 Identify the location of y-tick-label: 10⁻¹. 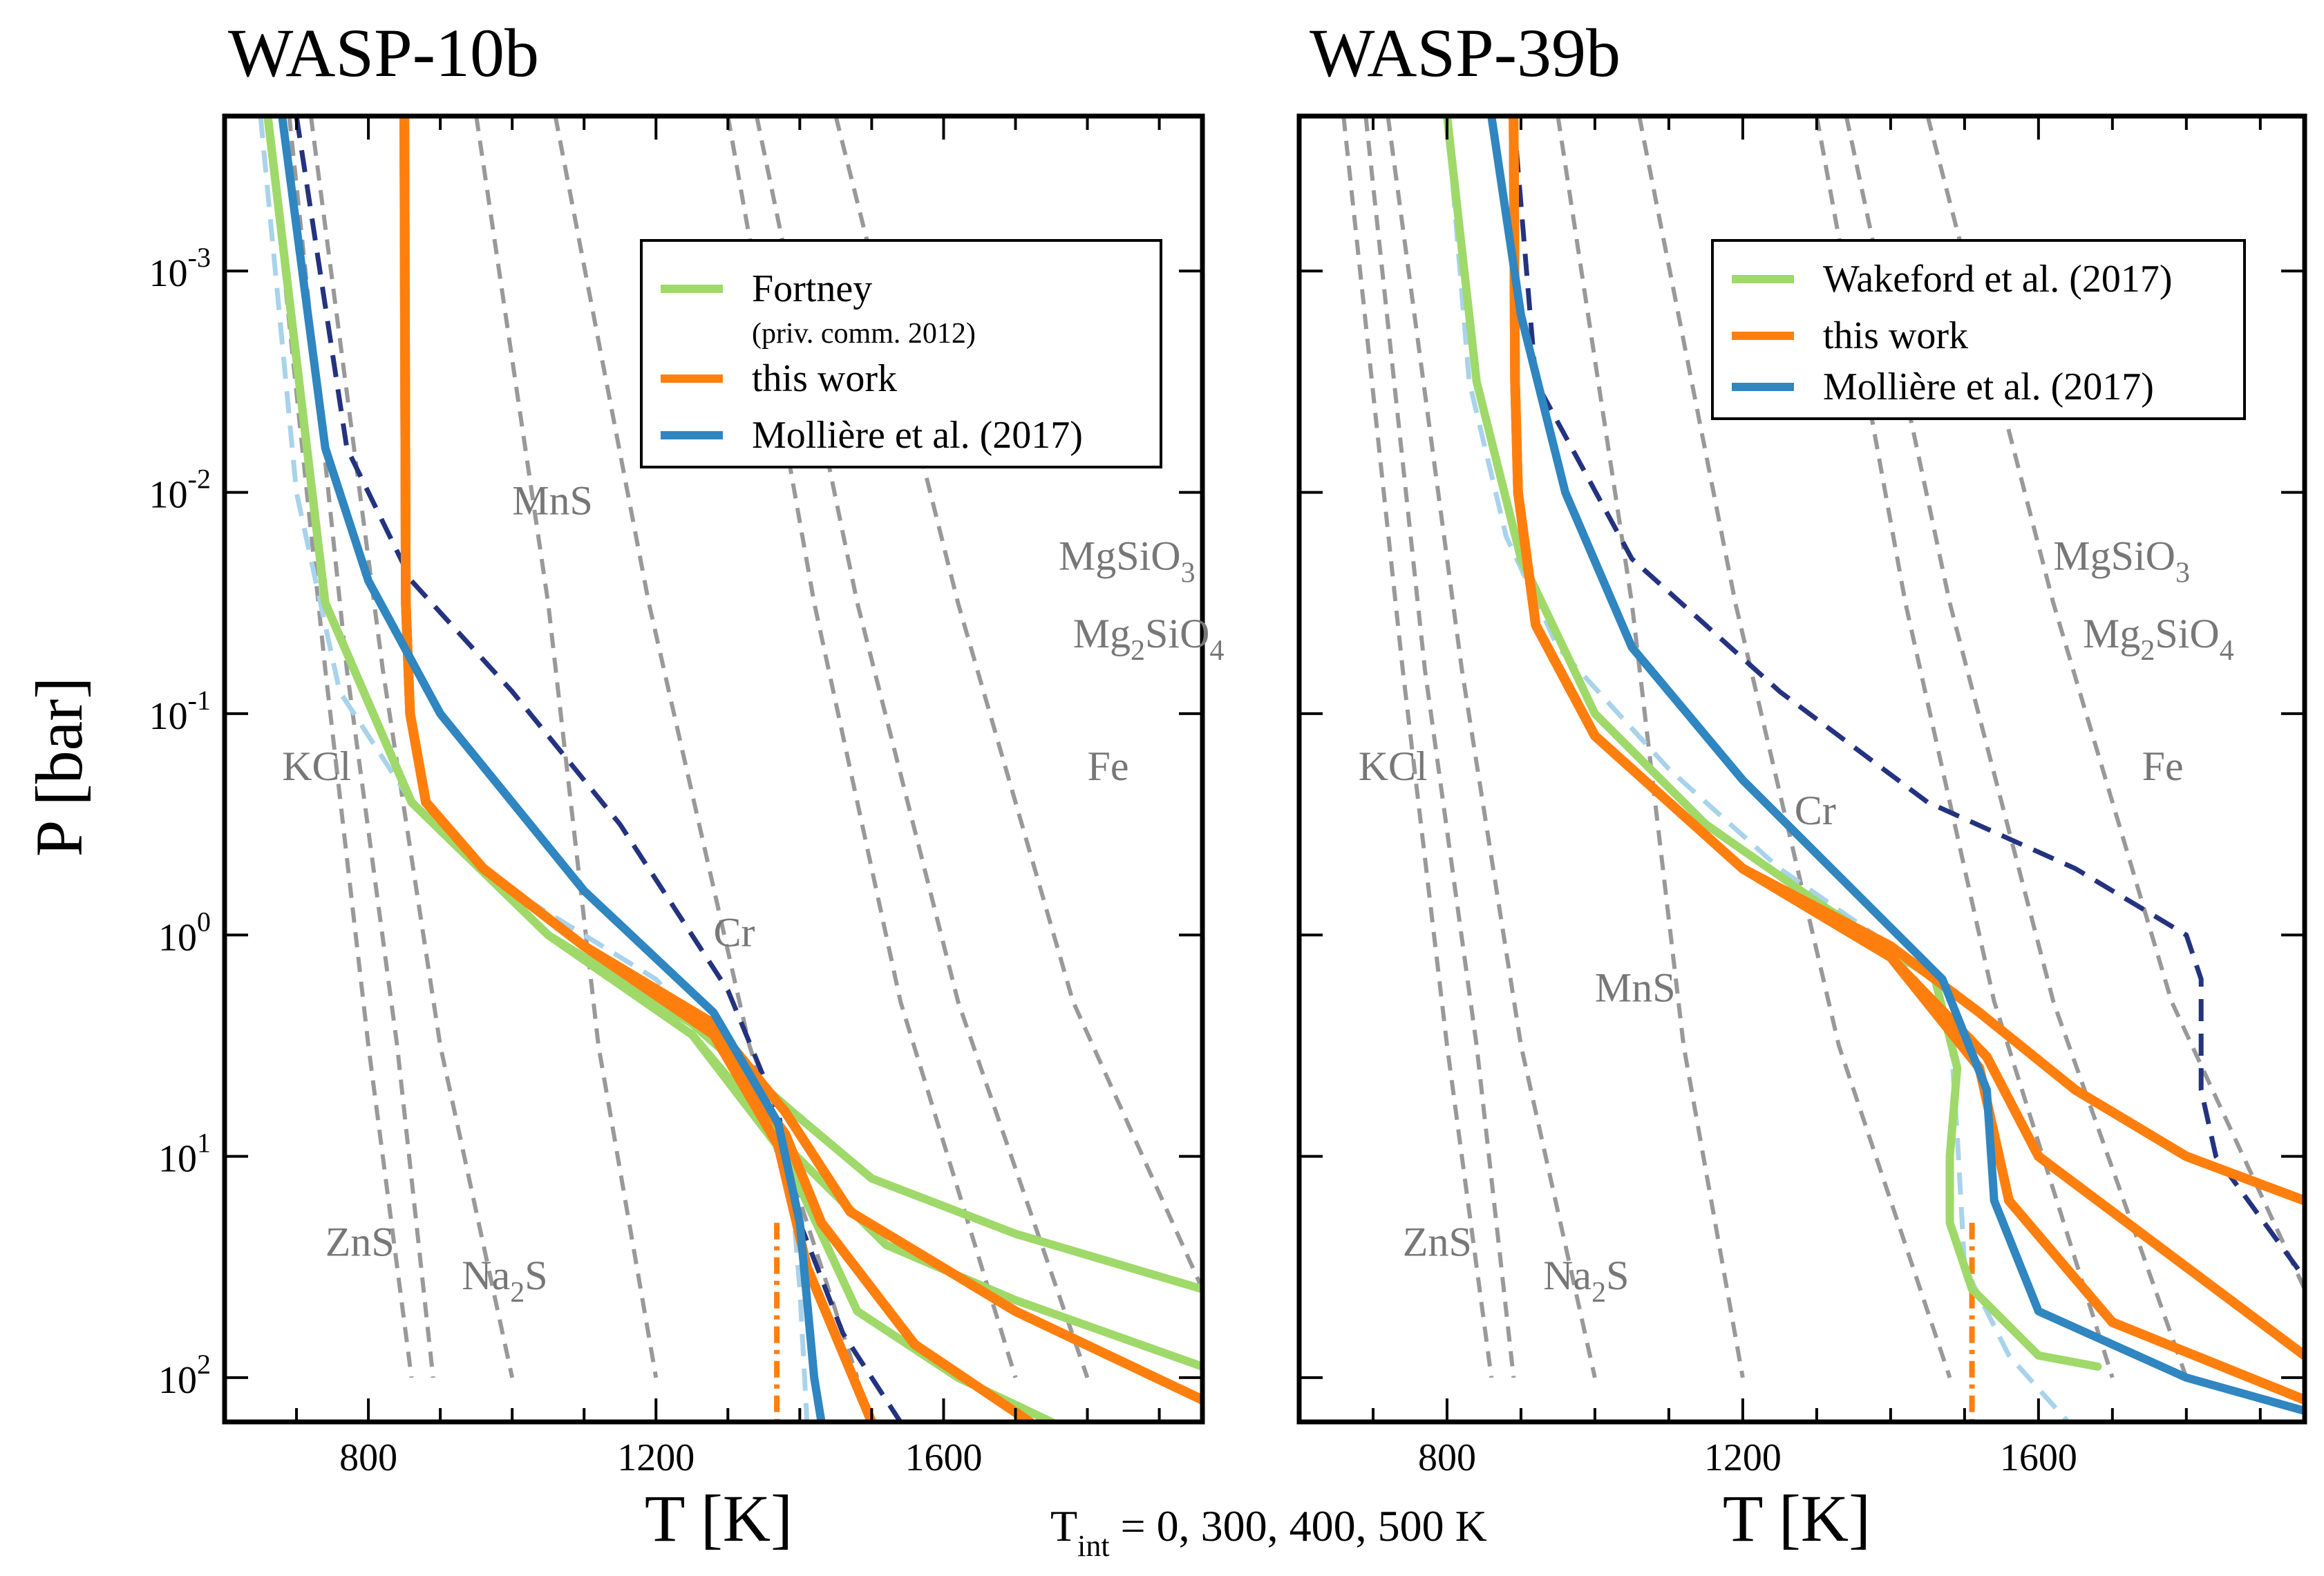
(180, 712).